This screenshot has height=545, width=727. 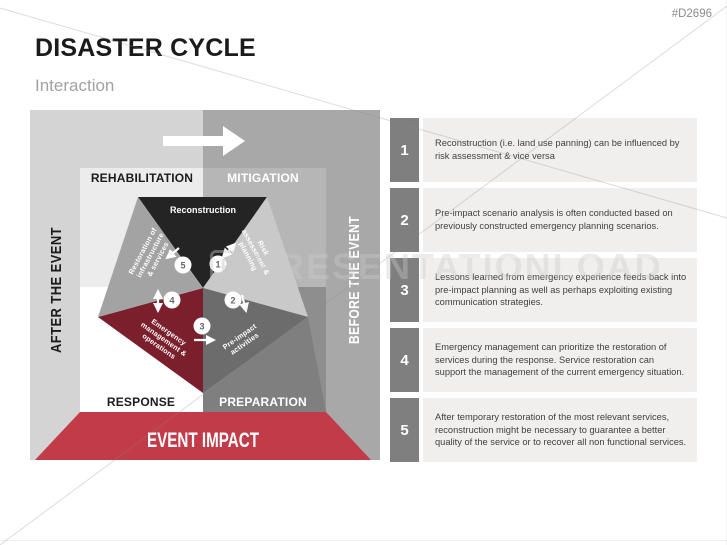 What do you see at coordinates (354, 280) in the screenshot?
I see `label-before-the-event: BEFORE THE EVENT` at bounding box center [354, 280].